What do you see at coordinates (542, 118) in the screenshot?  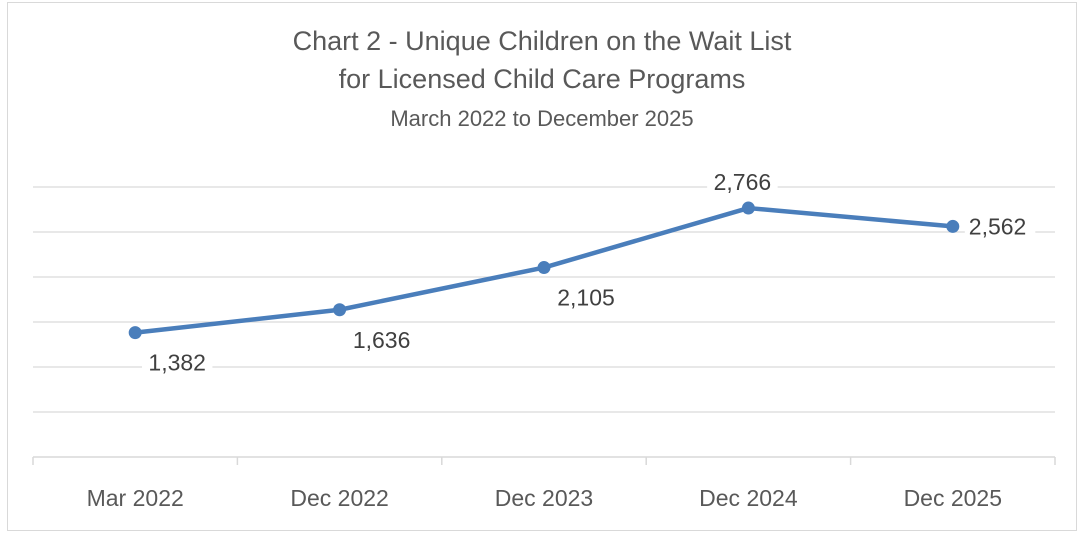 I see `chart-subtitle: March 2022 to December 2025` at bounding box center [542, 118].